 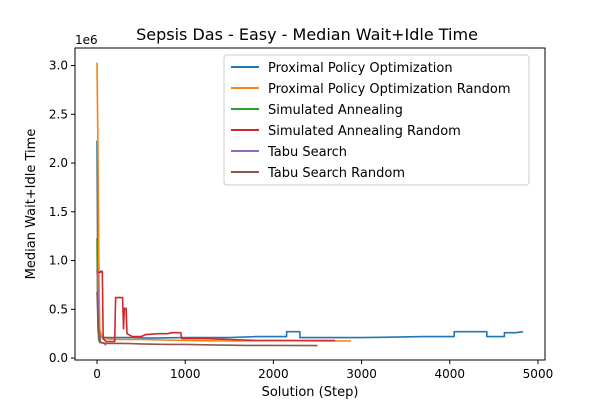 I want to click on x-tick-label: 1000, so click(x=185, y=374).